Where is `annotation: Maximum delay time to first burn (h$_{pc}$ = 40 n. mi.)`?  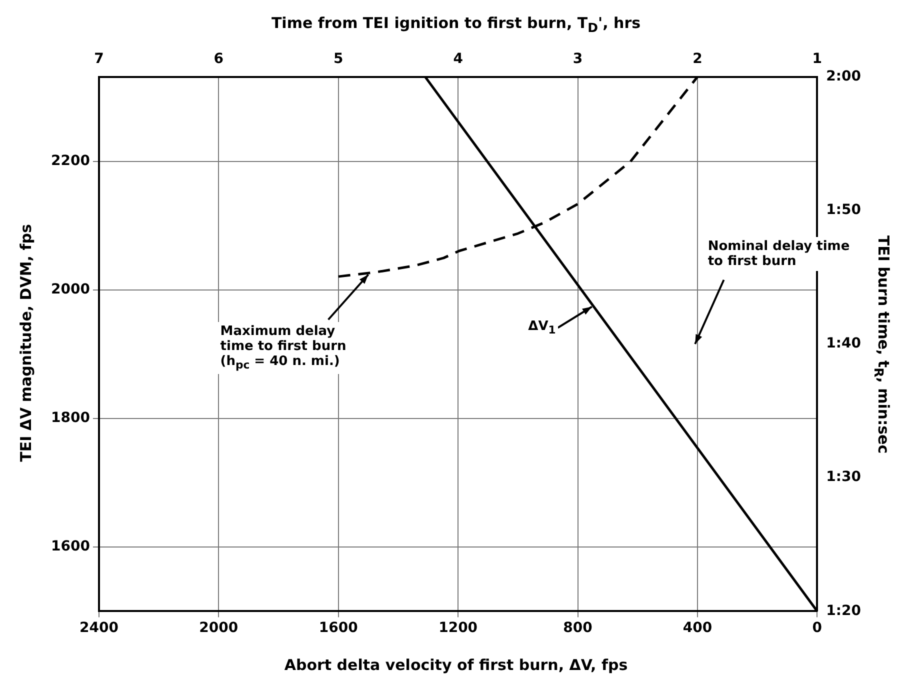
annotation: Maximum delay time to first burn (h$_{pc}$ = 40 n. mi.) is located at coordinates (295, 348).